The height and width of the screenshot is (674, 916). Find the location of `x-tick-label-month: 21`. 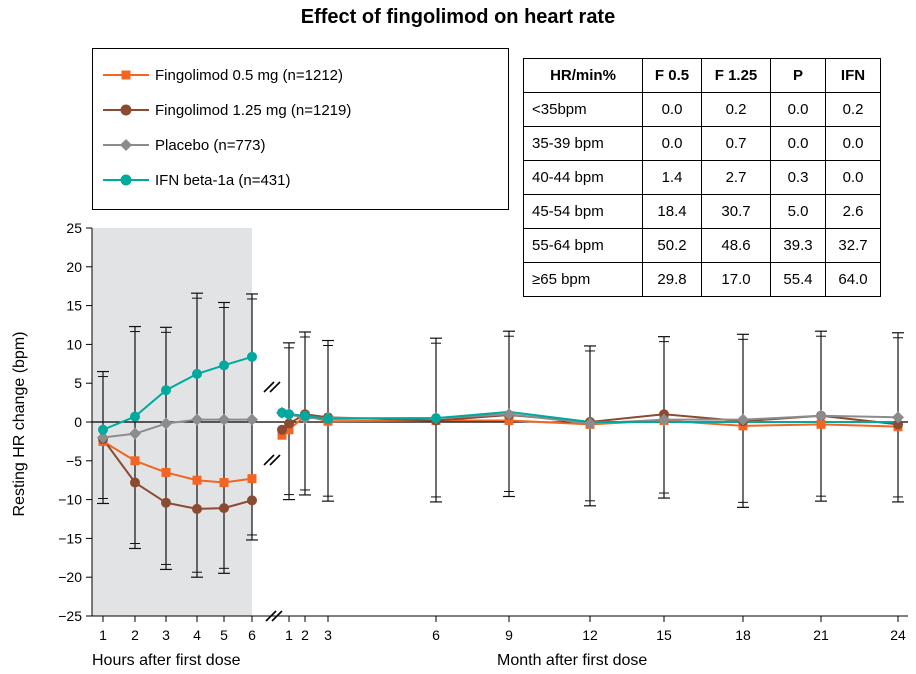

x-tick-label-month: 21 is located at coordinates (821, 635).